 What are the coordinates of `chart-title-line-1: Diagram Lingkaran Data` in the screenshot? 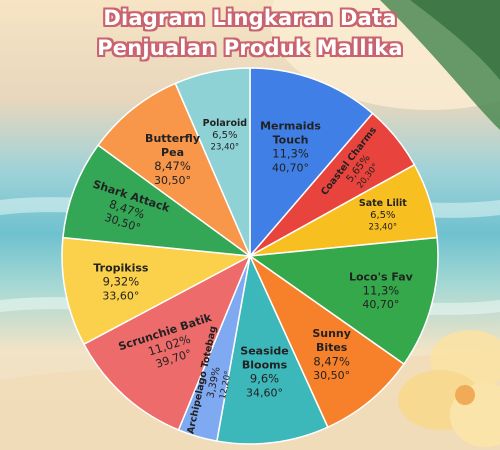 It's located at (250, 18).